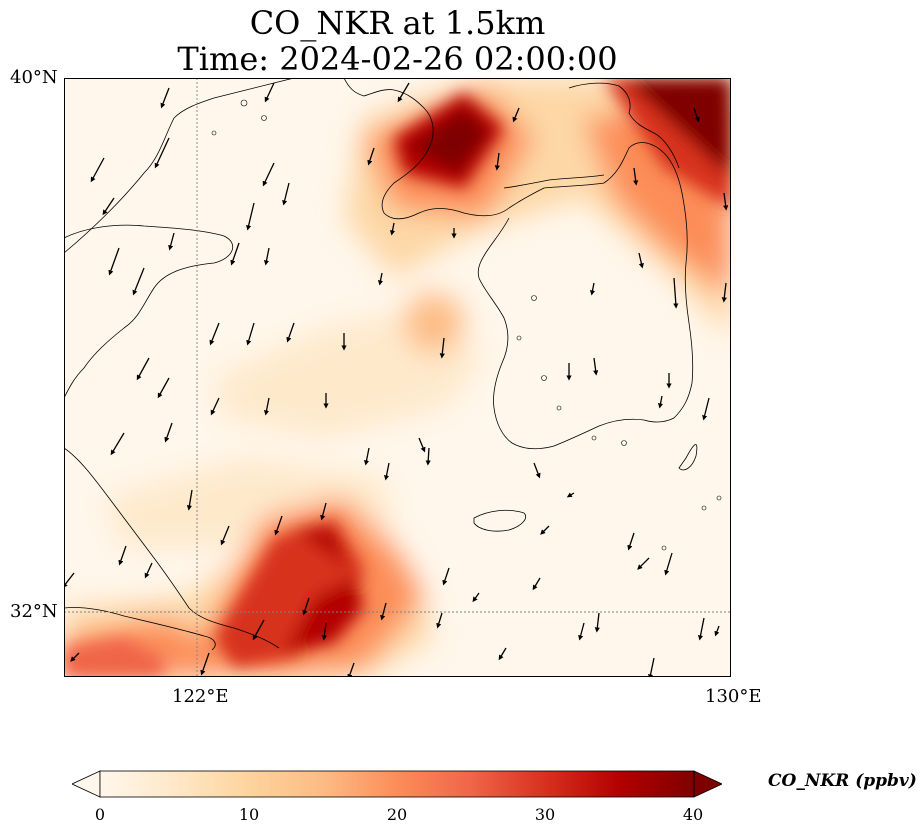 The height and width of the screenshot is (836, 920). I want to click on colorbar-label: CO_NKR (ppbv), so click(842, 781).